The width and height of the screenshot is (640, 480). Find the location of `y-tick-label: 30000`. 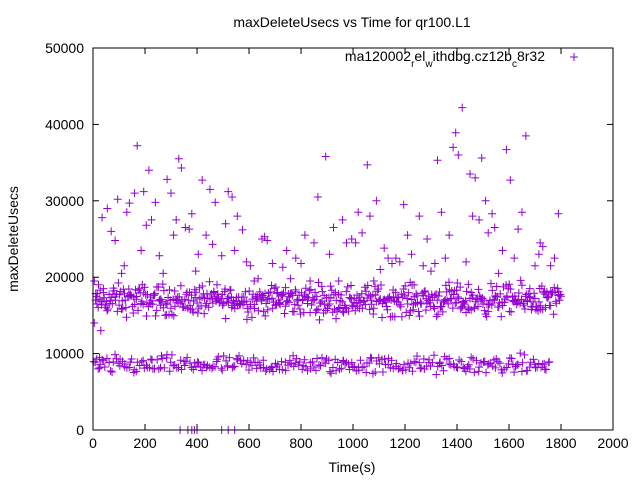

y-tick-label: 30000 is located at coordinates (64, 201).